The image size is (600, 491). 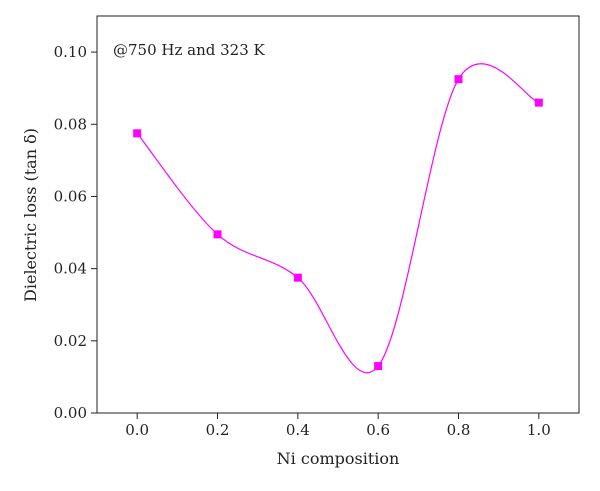 What do you see at coordinates (30, 215) in the screenshot?
I see `y-axis-label: Dielectric loss (tan δ)` at bounding box center [30, 215].